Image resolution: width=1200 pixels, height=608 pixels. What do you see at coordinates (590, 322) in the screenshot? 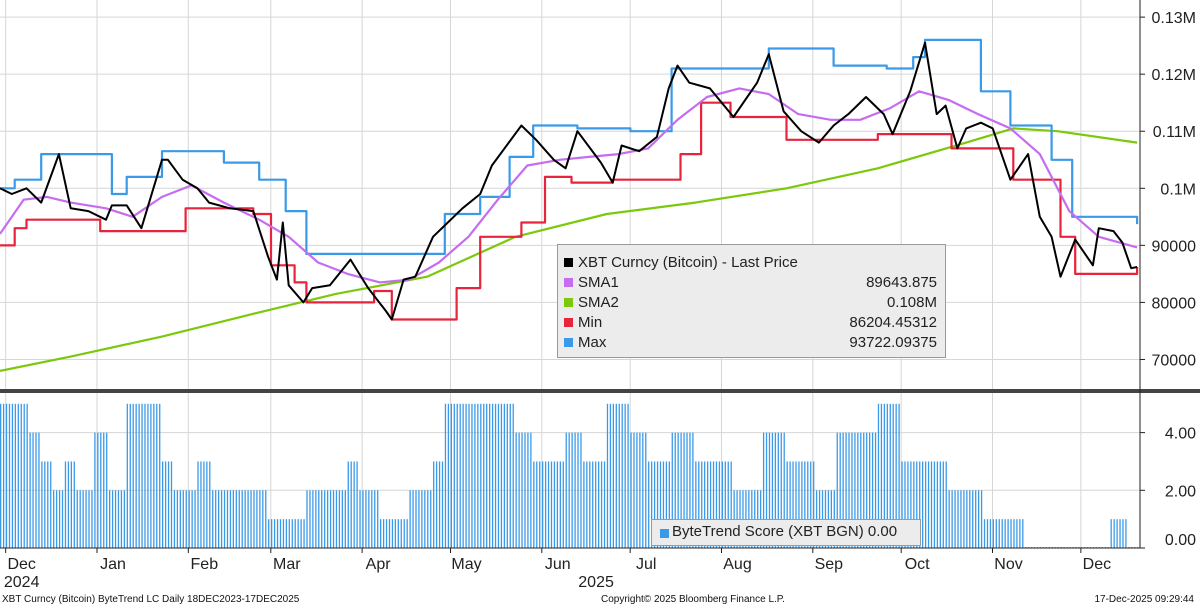
I see `legend-name-min: Min` at bounding box center [590, 322].